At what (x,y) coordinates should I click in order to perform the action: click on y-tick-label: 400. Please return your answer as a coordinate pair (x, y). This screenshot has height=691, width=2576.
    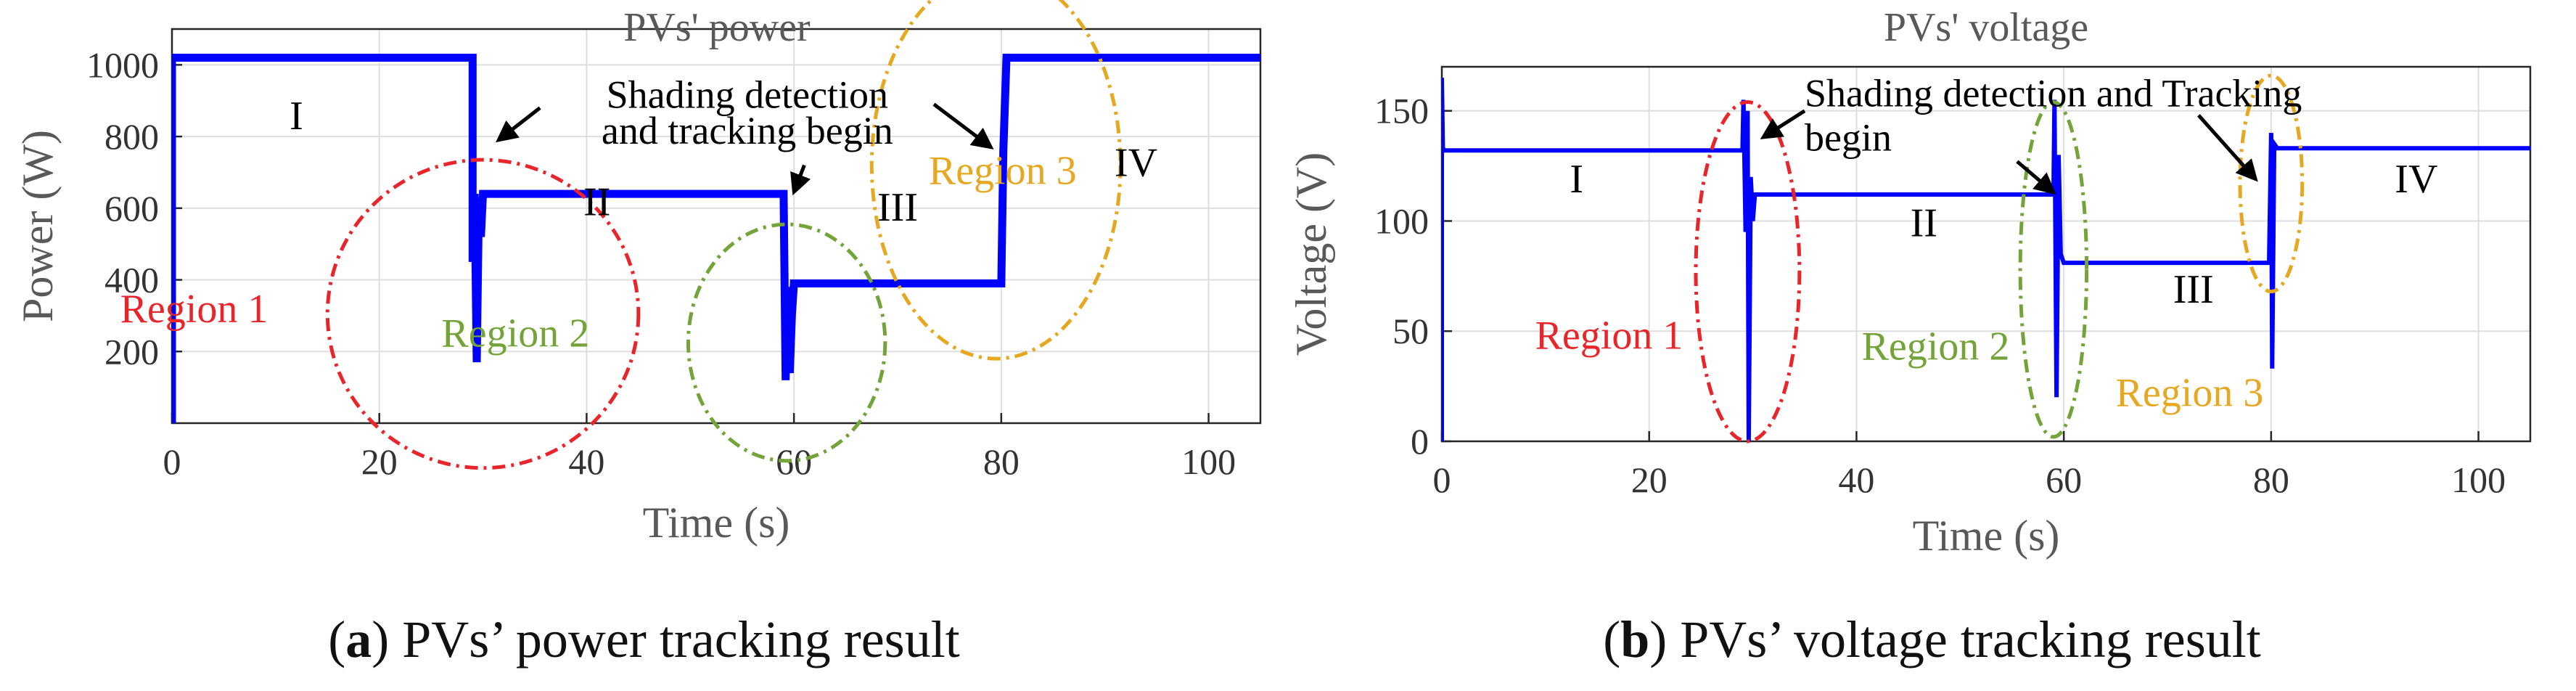
    Looking at the image, I should click on (131, 280).